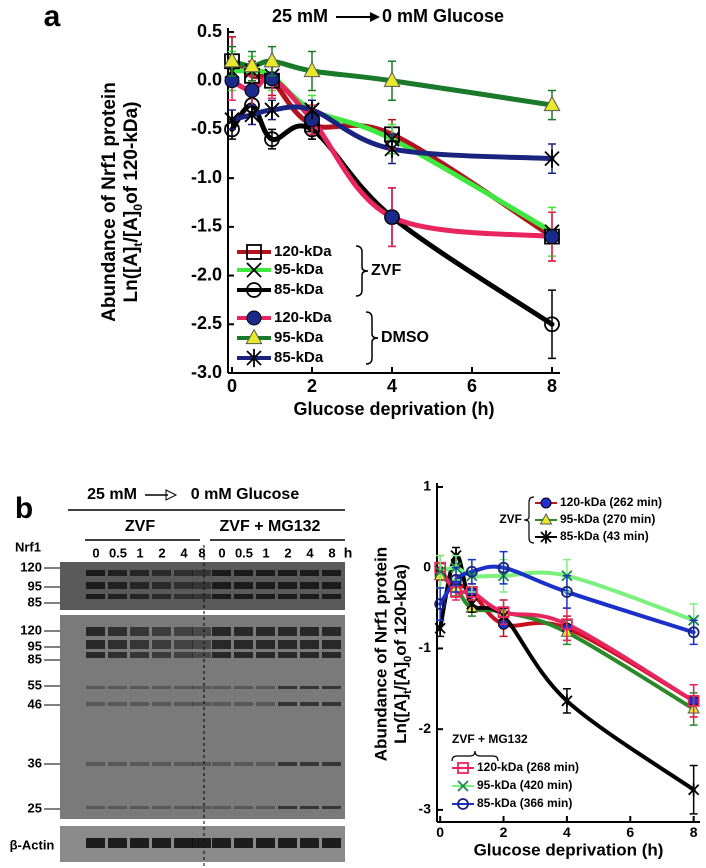 This screenshot has width=706, height=868. I want to click on legend-label: 95-kDa (420 min), so click(524, 785).